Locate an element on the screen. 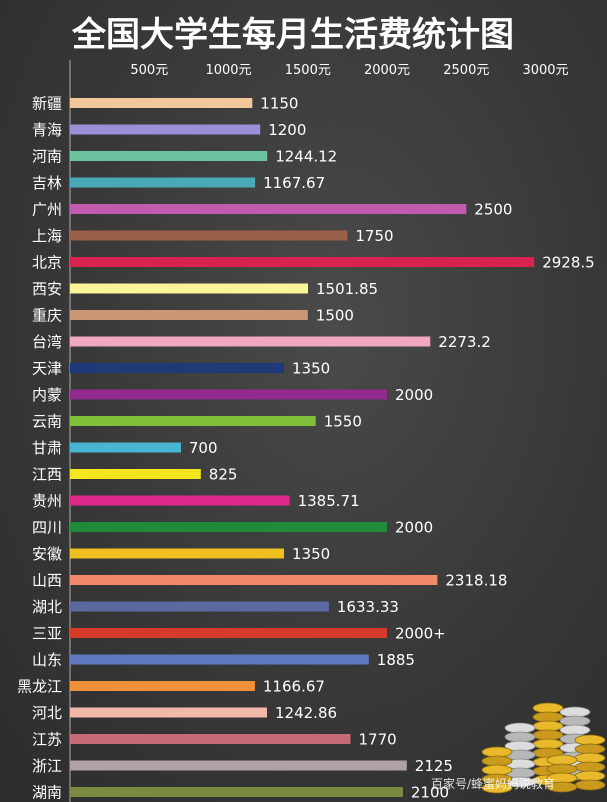  category-label: 三亚 is located at coordinates (47, 634).